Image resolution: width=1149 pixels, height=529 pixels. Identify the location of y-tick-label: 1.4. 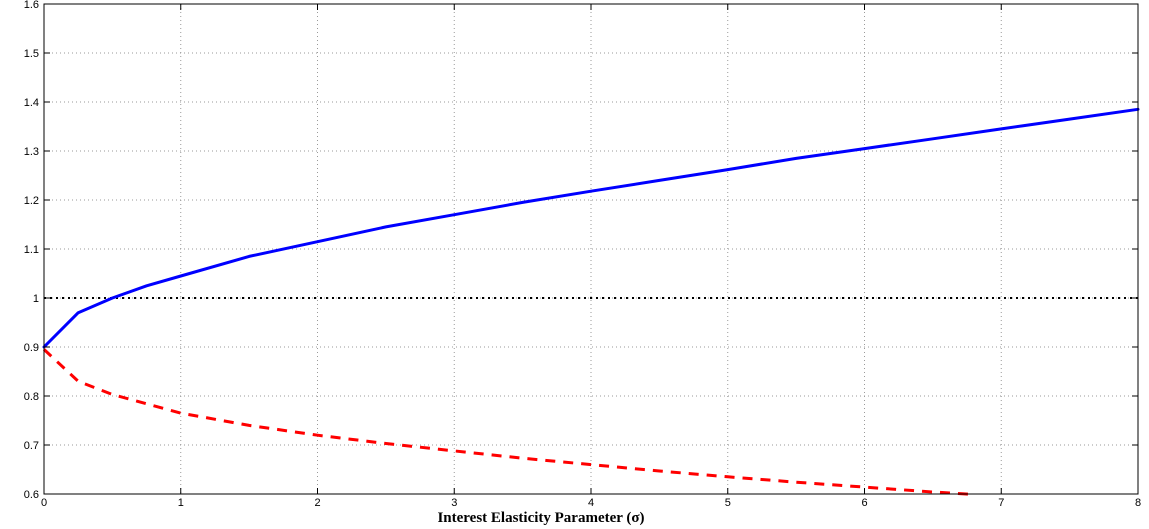
(31, 103).